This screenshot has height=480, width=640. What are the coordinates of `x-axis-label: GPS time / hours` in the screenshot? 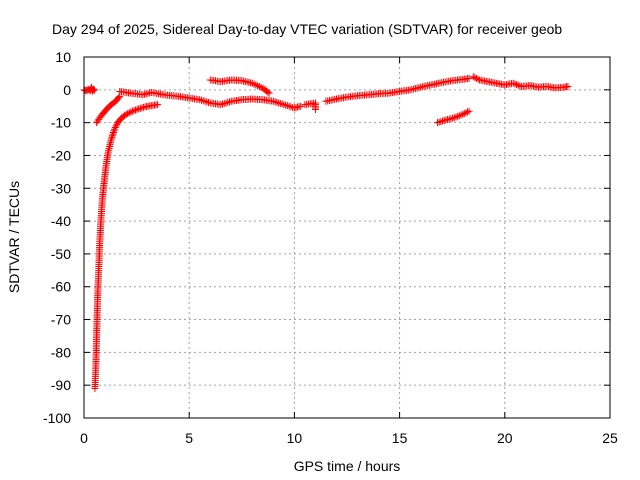 It's located at (347, 466).